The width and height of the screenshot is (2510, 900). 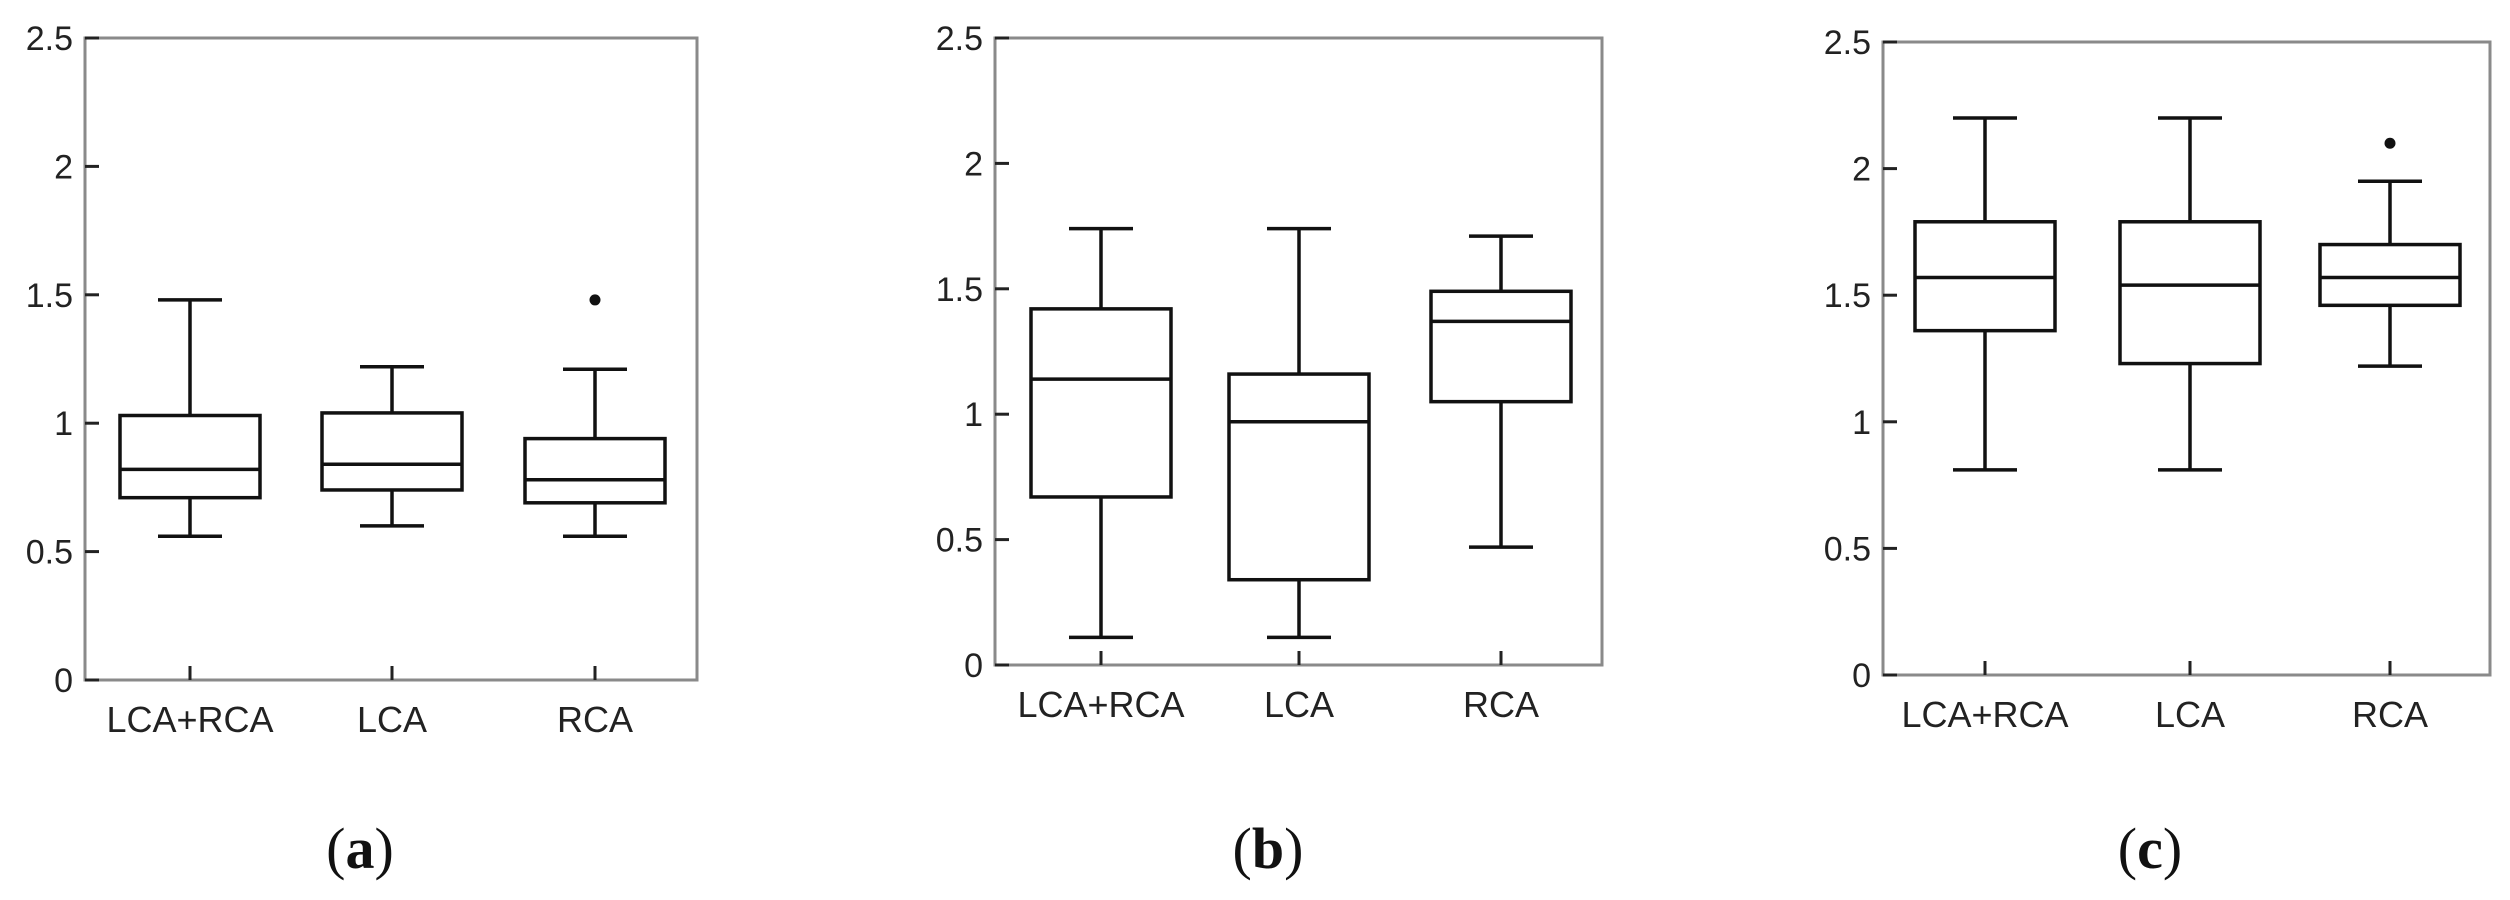 What do you see at coordinates (2150, 848) in the screenshot?
I see `panel-label-c: (c)` at bounding box center [2150, 848].